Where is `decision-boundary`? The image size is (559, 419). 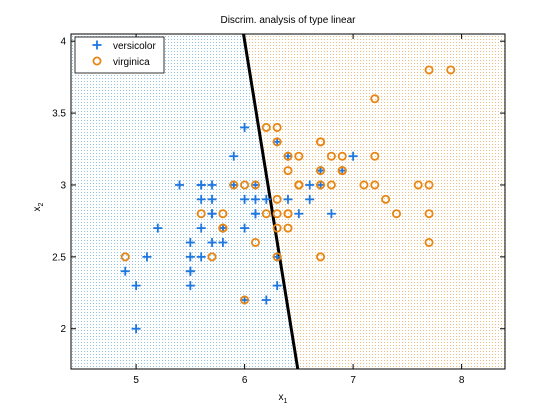
decision-boundary is located at coordinates (271, 201).